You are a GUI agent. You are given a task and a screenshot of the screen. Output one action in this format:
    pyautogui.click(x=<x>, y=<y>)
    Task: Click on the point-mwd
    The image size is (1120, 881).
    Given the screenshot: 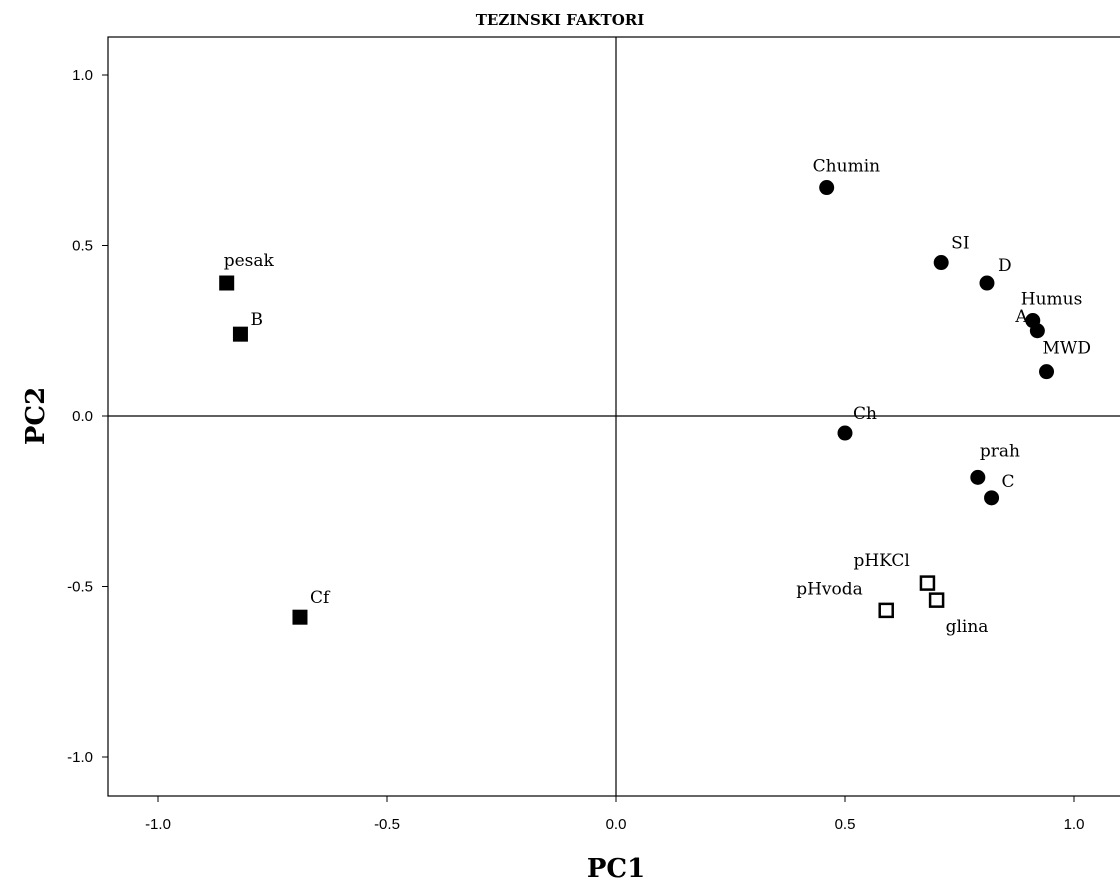 What is the action you would take?
    pyautogui.click(x=1047, y=372)
    